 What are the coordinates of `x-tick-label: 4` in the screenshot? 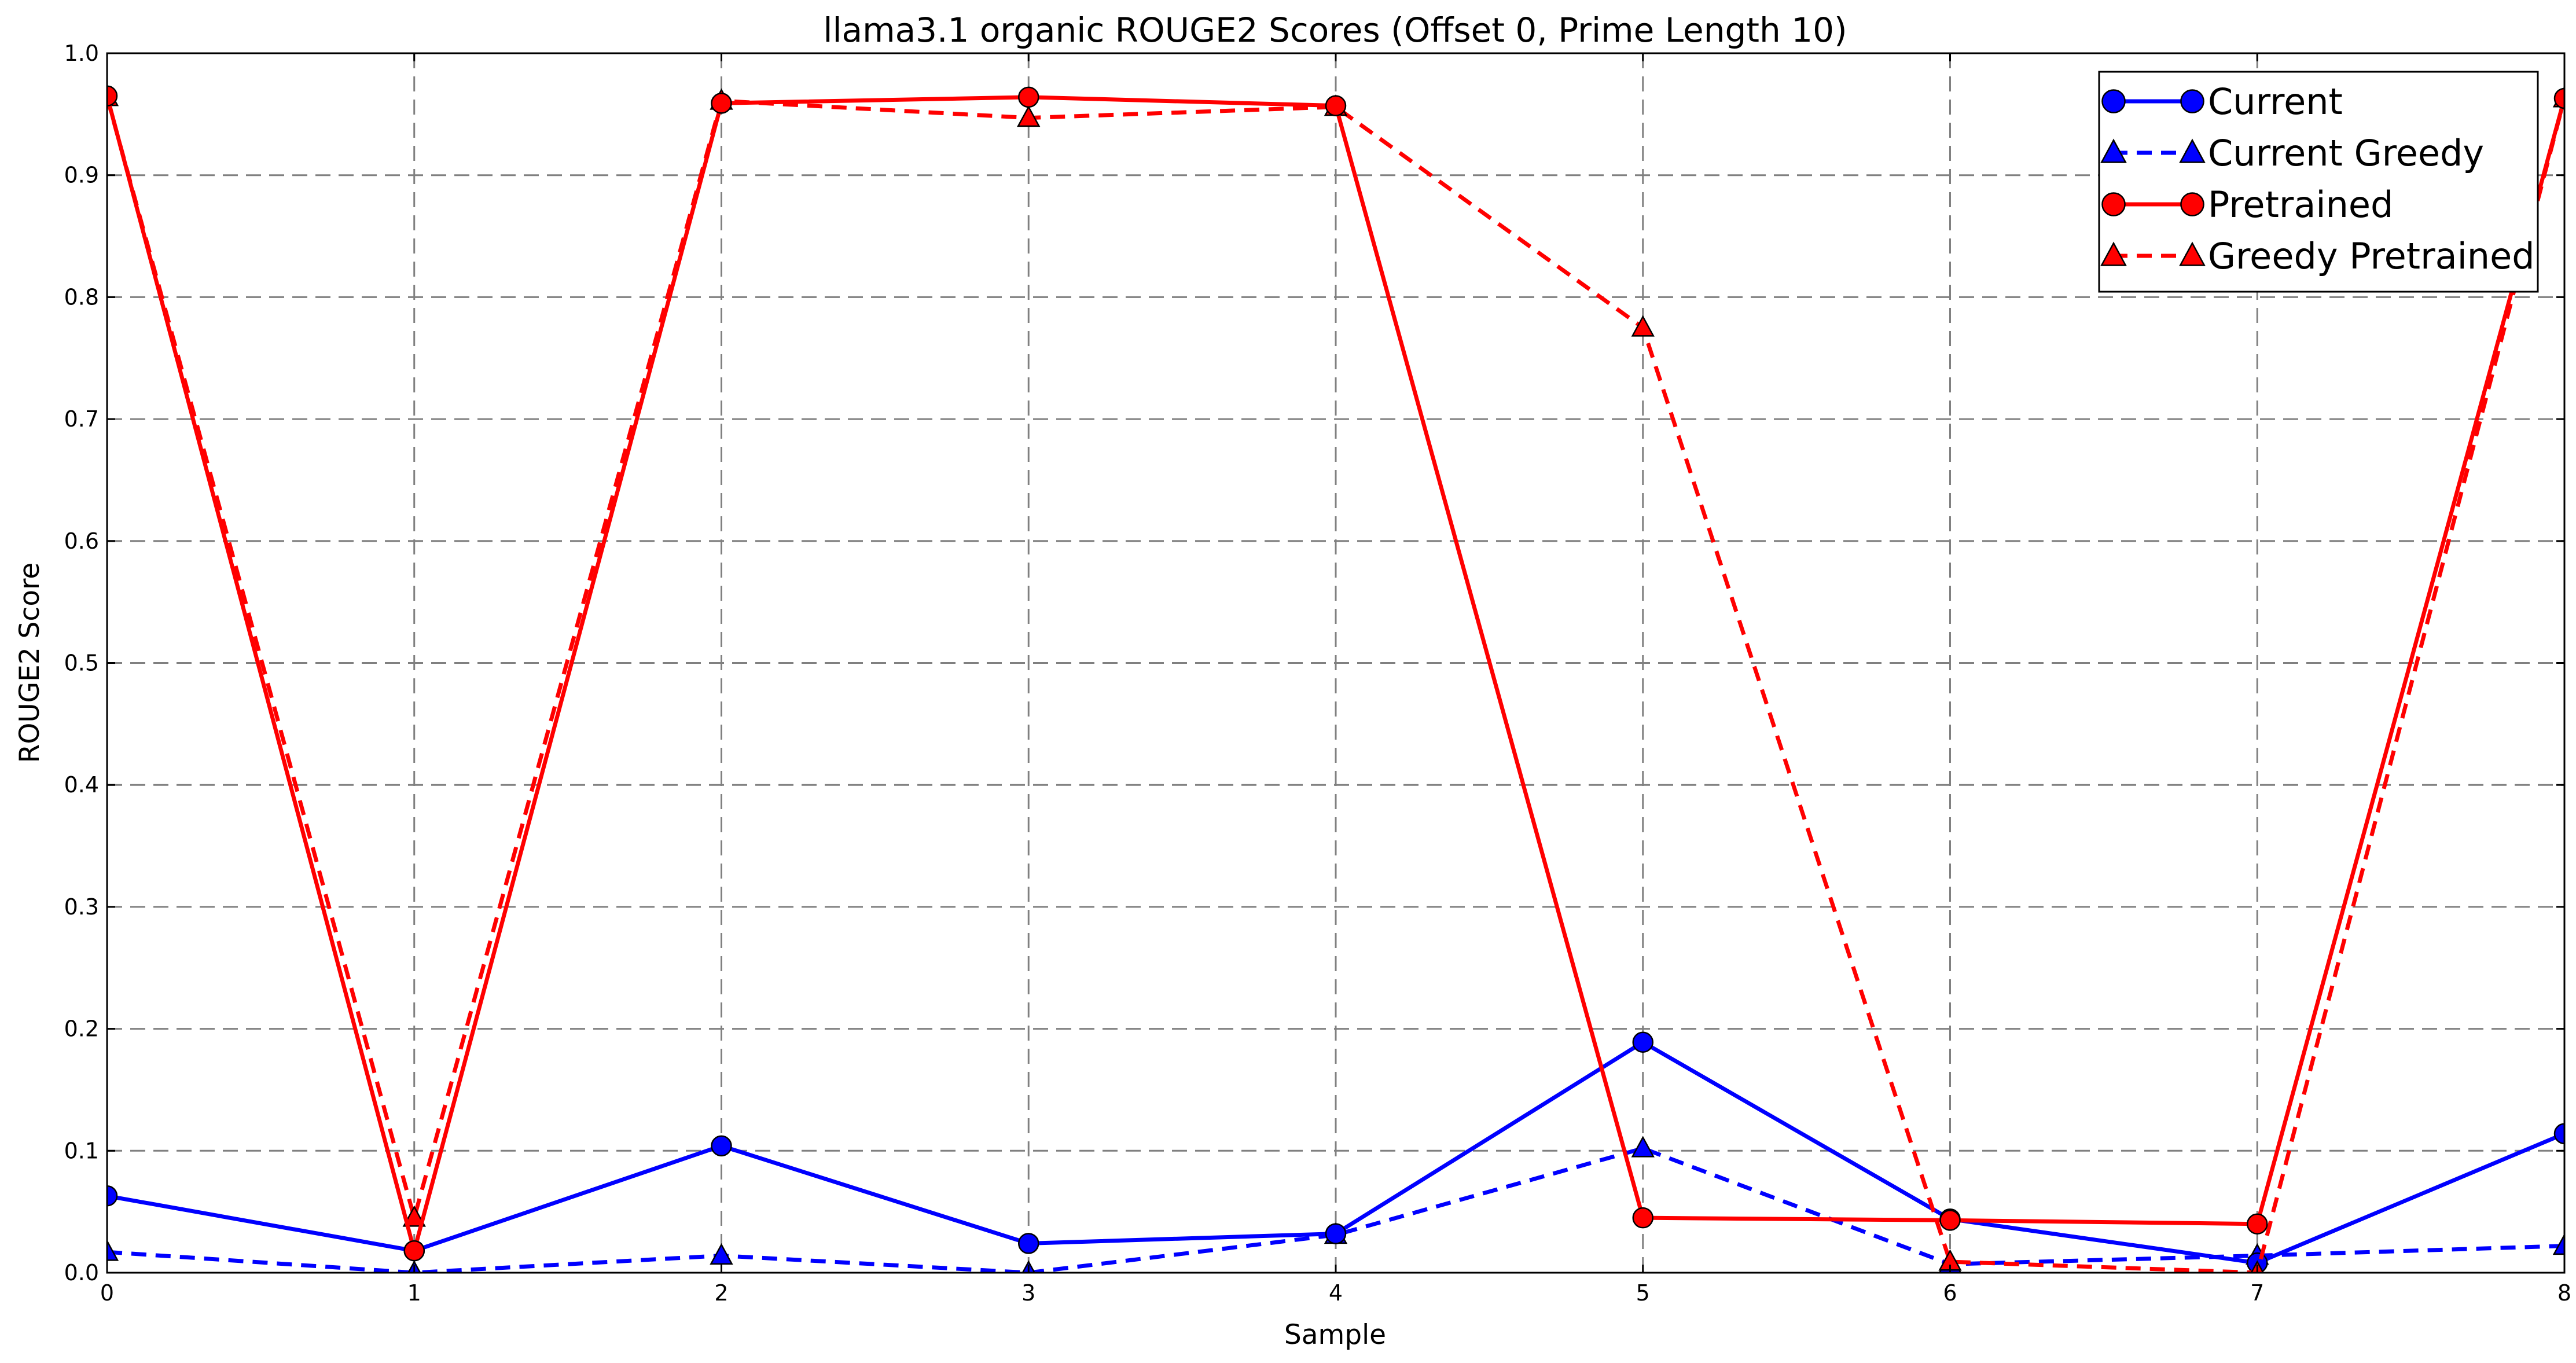 It's located at (1336, 1293).